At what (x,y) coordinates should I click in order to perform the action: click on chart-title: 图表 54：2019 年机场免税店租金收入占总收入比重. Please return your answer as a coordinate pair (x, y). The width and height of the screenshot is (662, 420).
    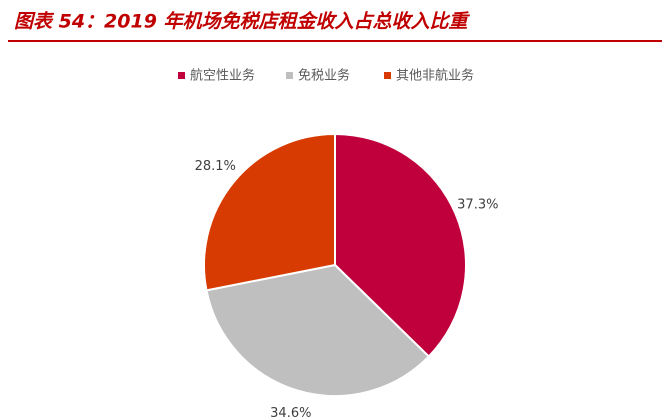
    Looking at the image, I should click on (242, 22).